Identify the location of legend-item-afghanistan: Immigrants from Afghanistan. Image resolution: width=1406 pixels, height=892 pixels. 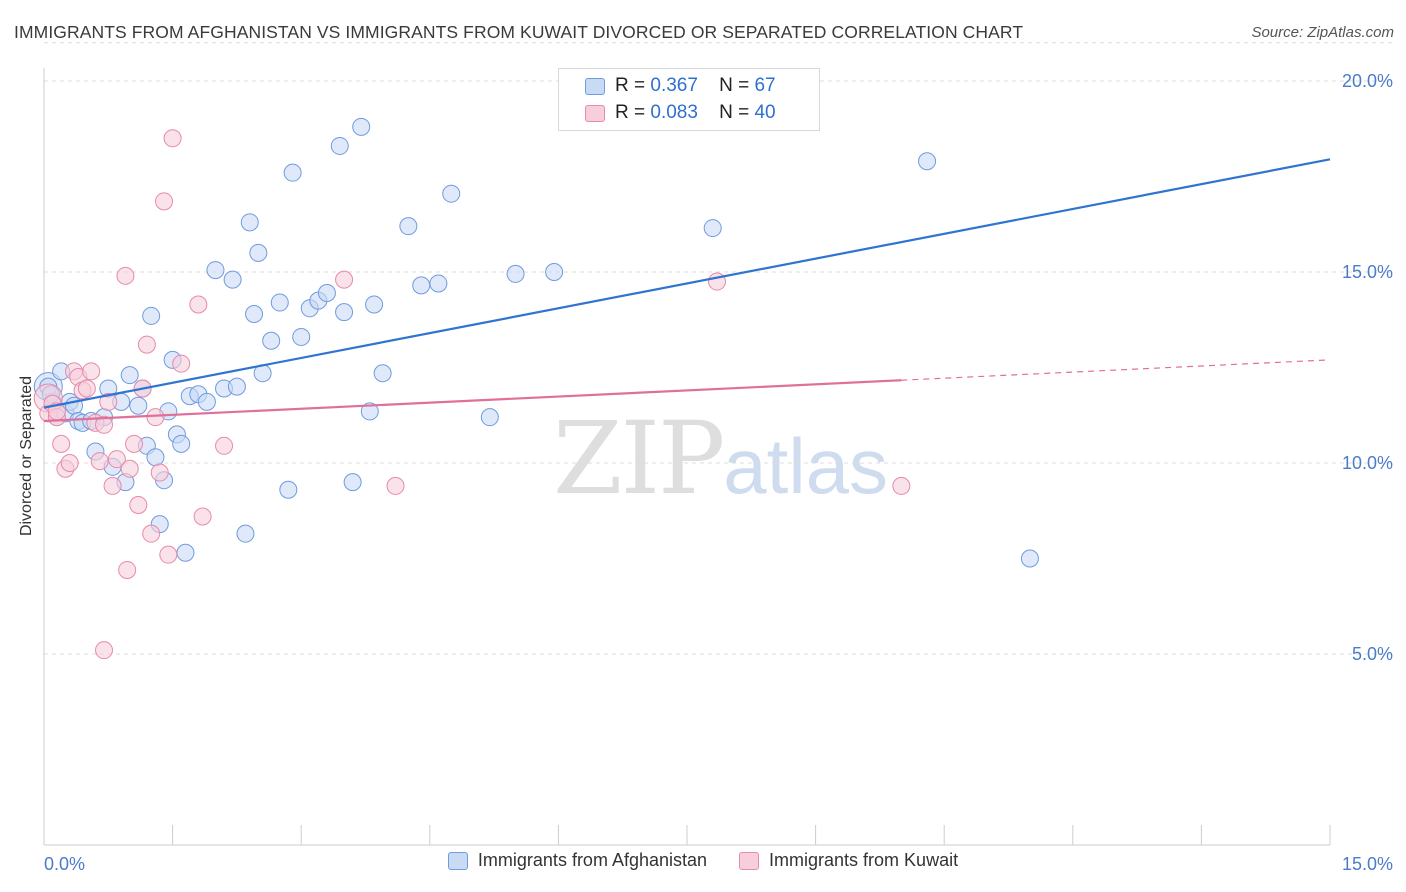
(577, 860).